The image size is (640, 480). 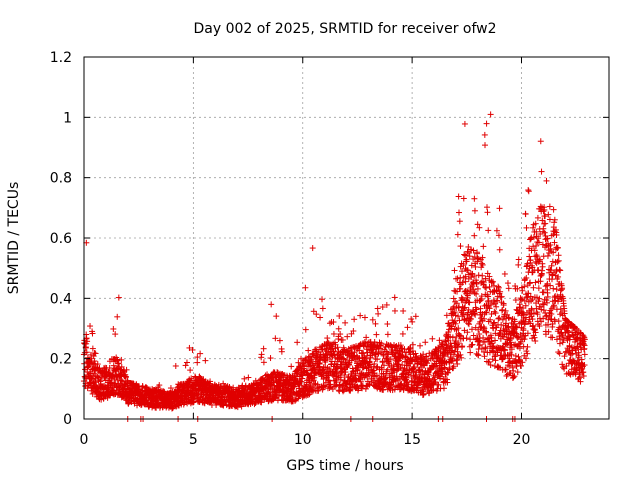 I want to click on x-tick-labels: 0 5 10 15 20, so click(x=305, y=440).